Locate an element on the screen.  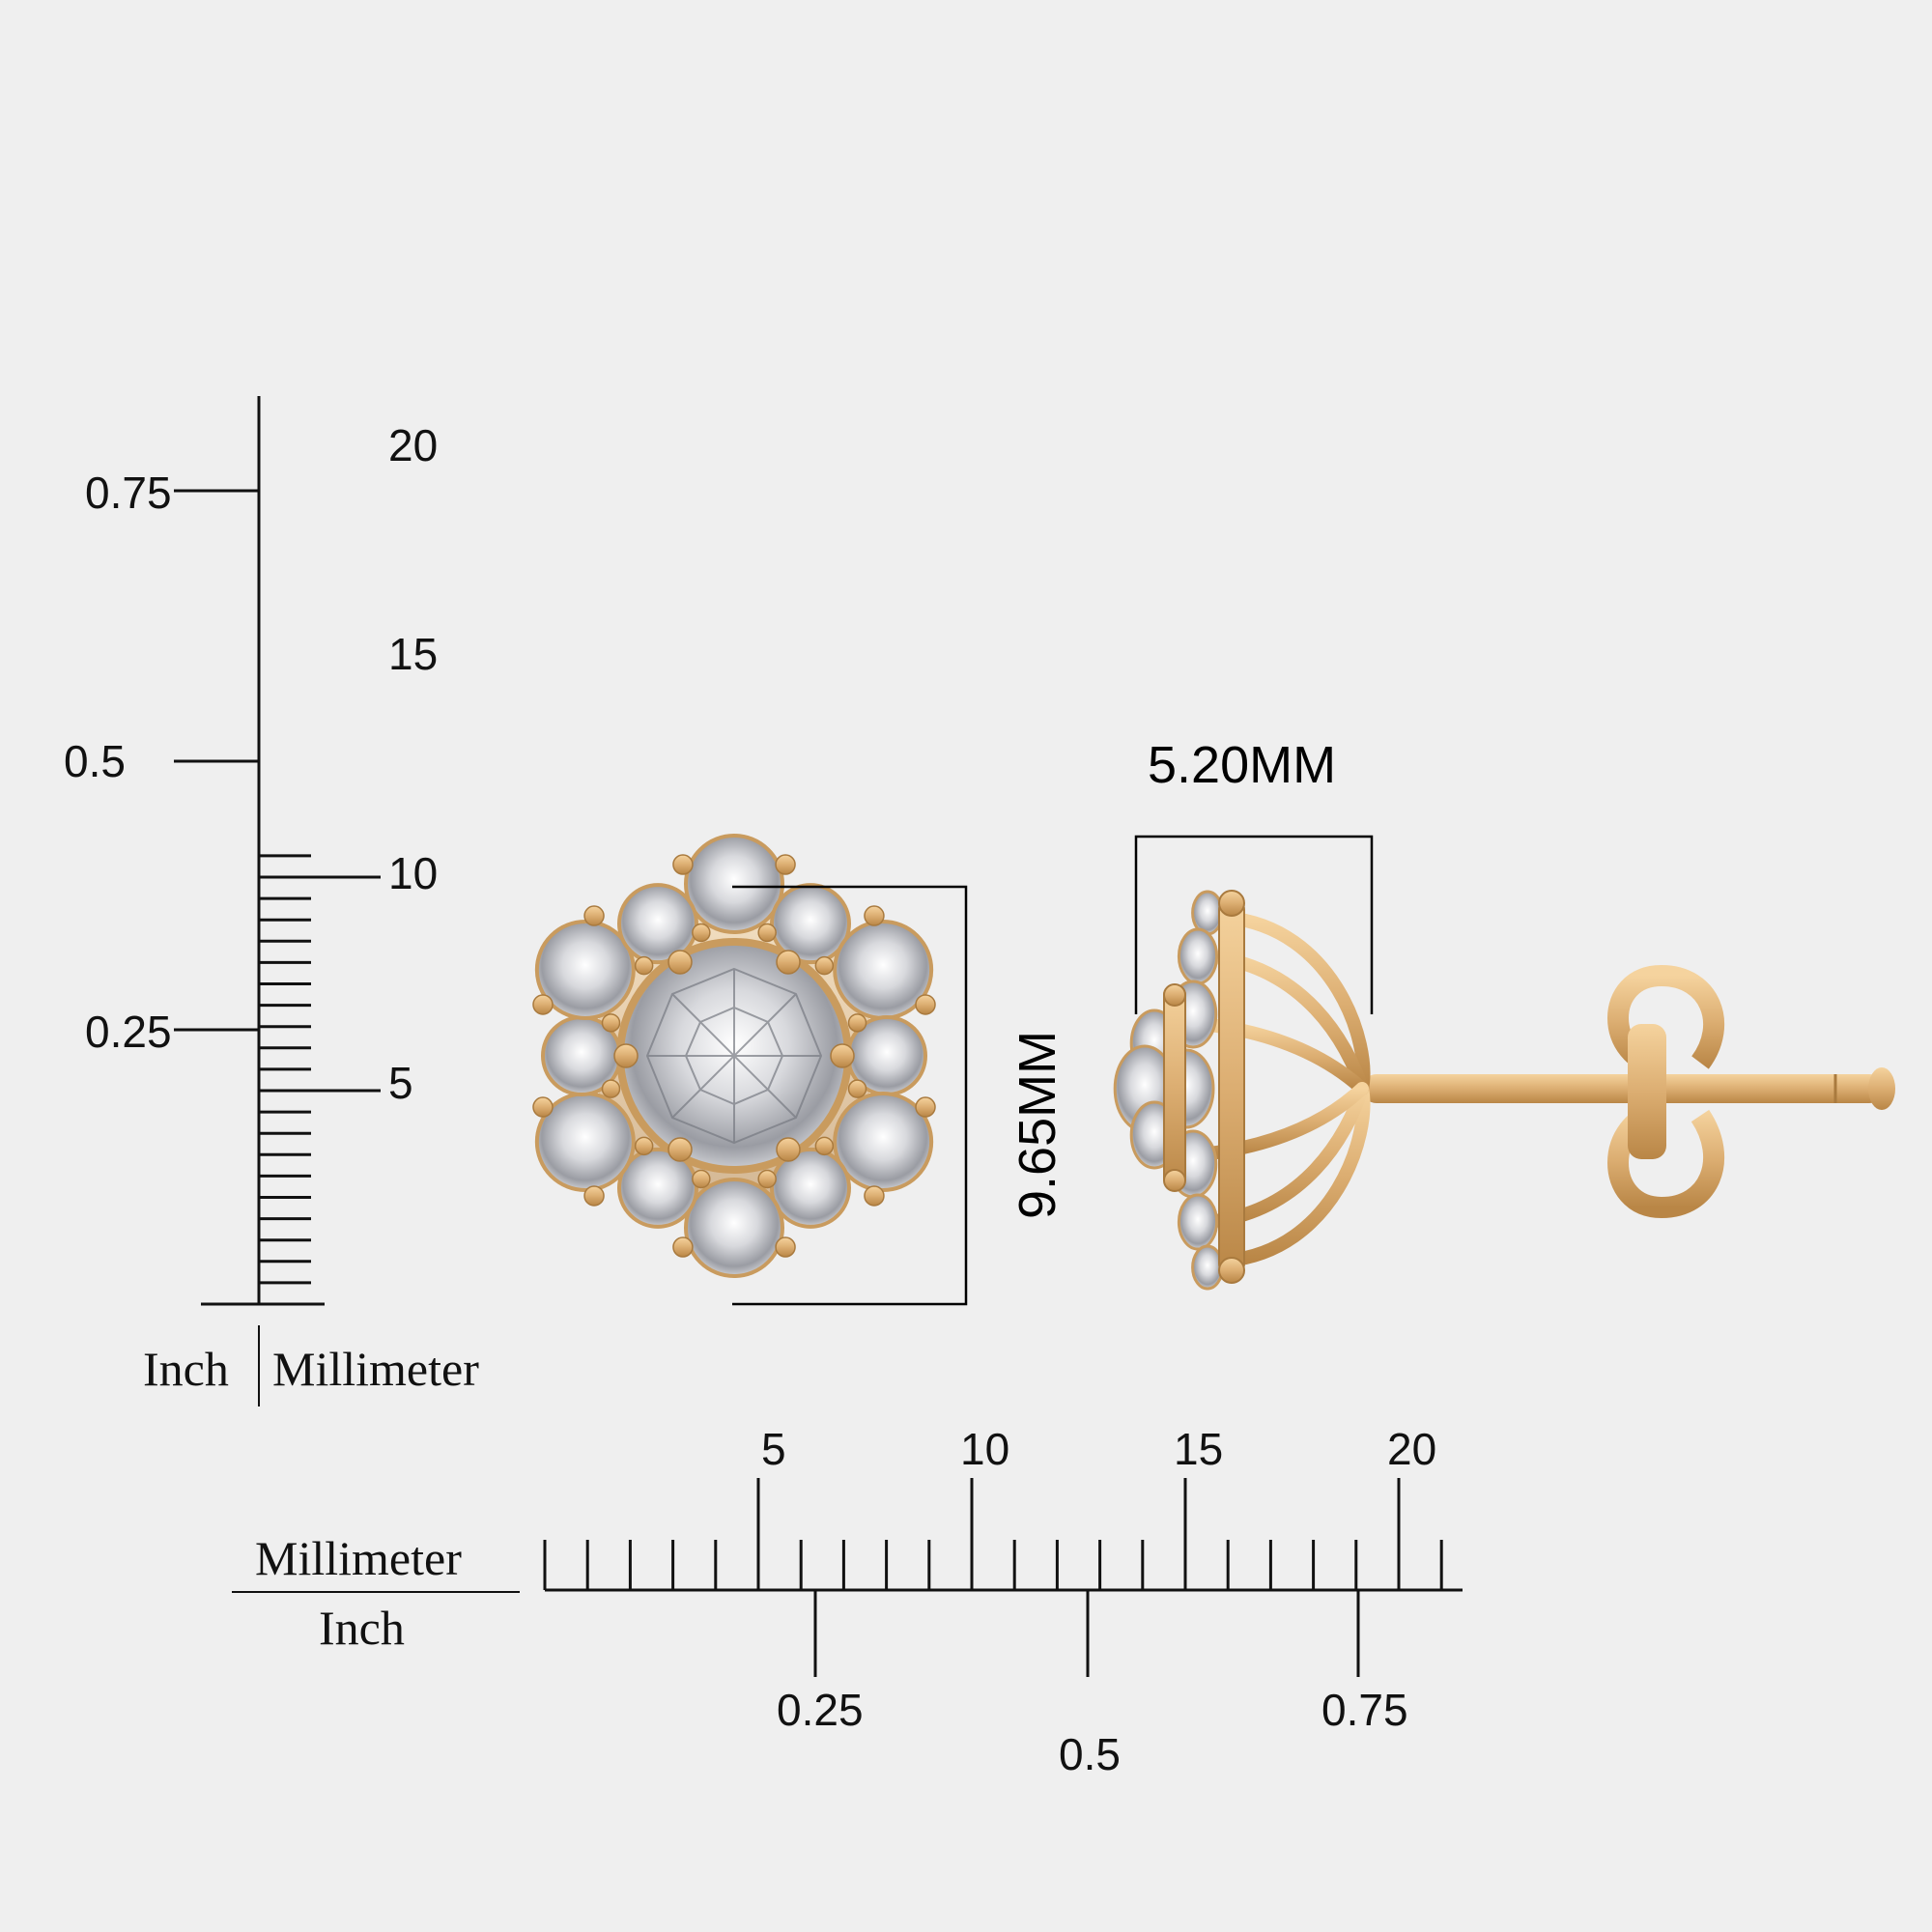
width-dimension-box is located at coordinates (1254, 924).